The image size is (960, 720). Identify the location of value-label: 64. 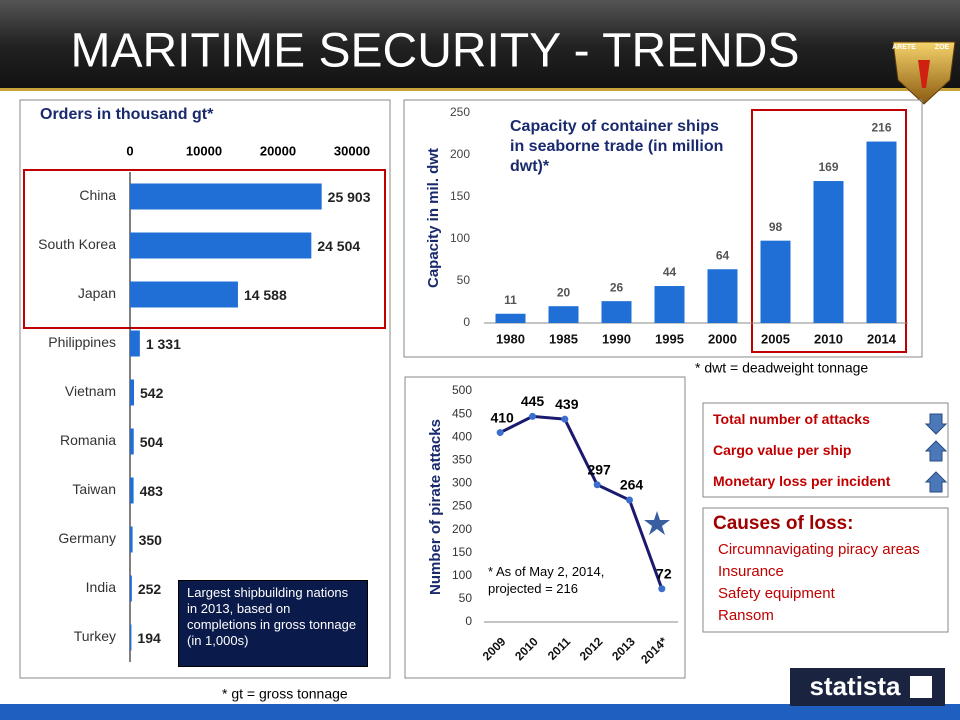
(723, 255).